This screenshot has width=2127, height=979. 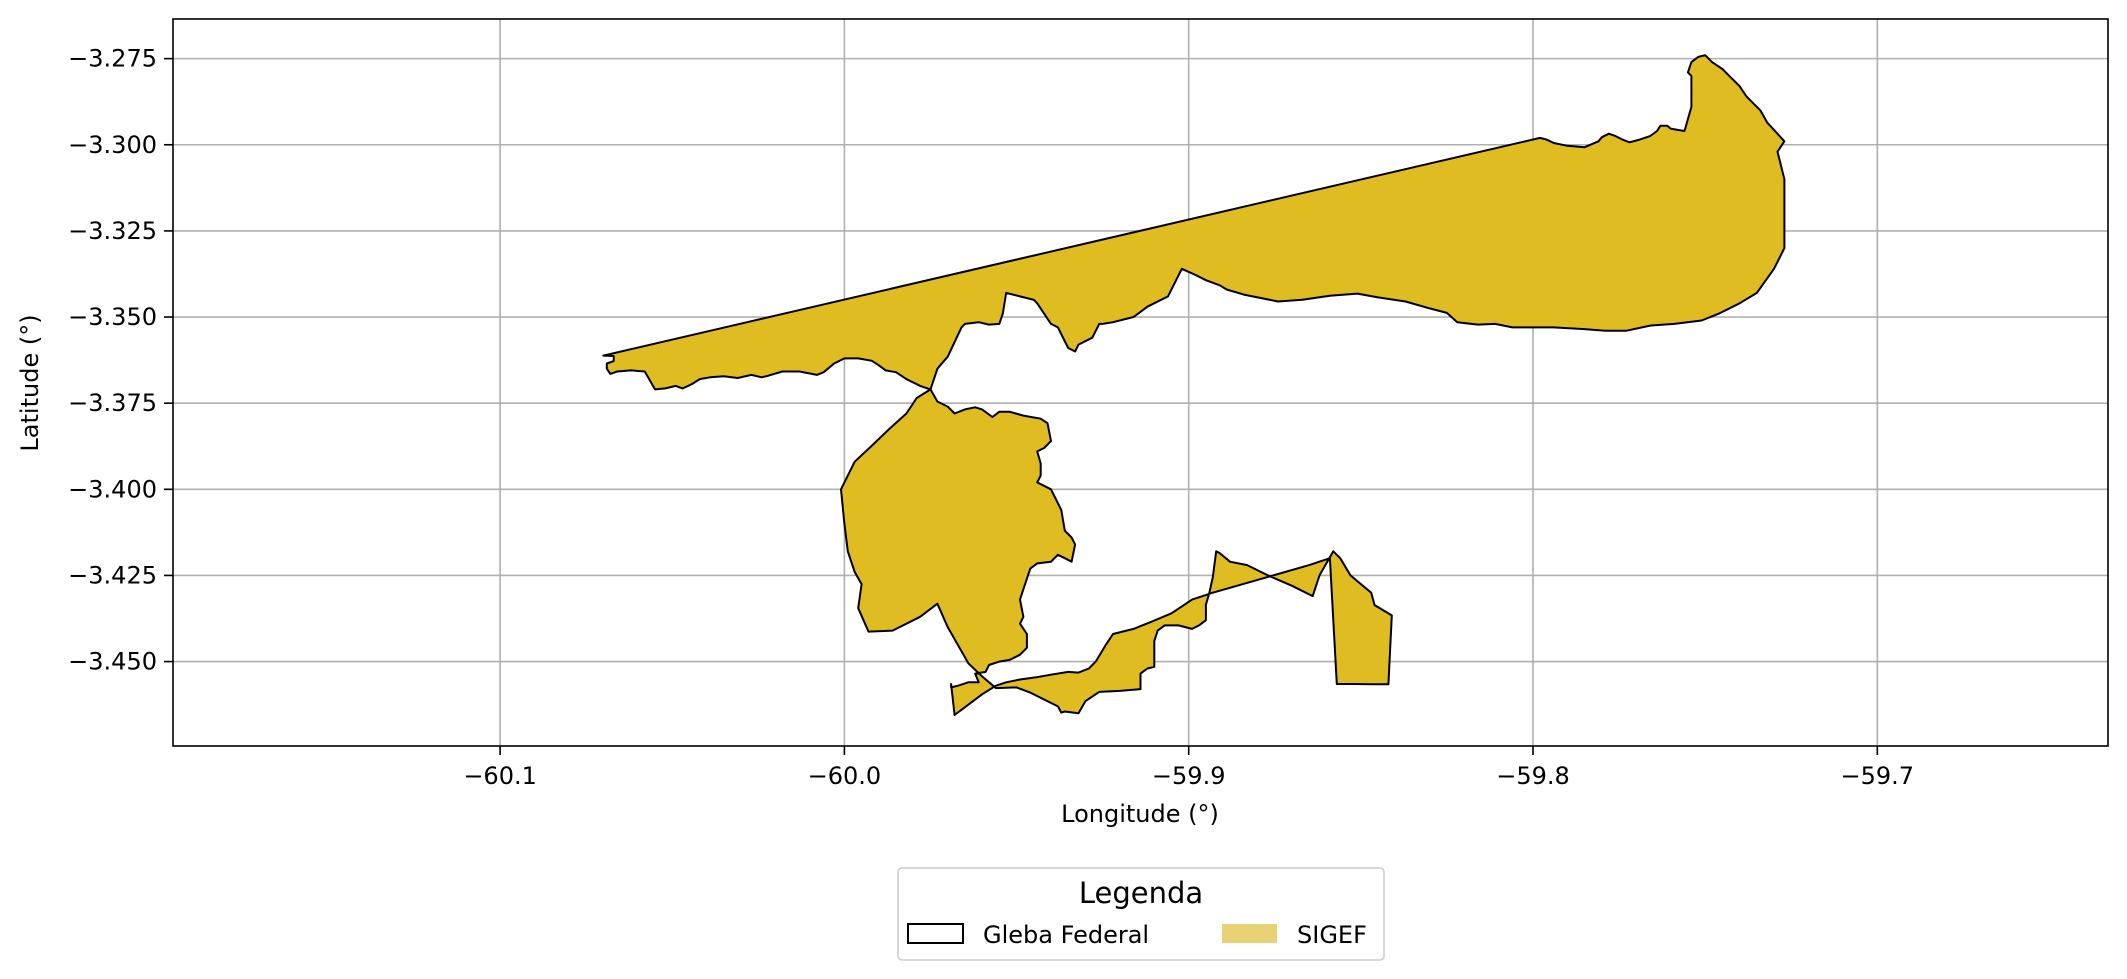 What do you see at coordinates (112, 489) in the screenshot?
I see `y-tick-label: −3.400` at bounding box center [112, 489].